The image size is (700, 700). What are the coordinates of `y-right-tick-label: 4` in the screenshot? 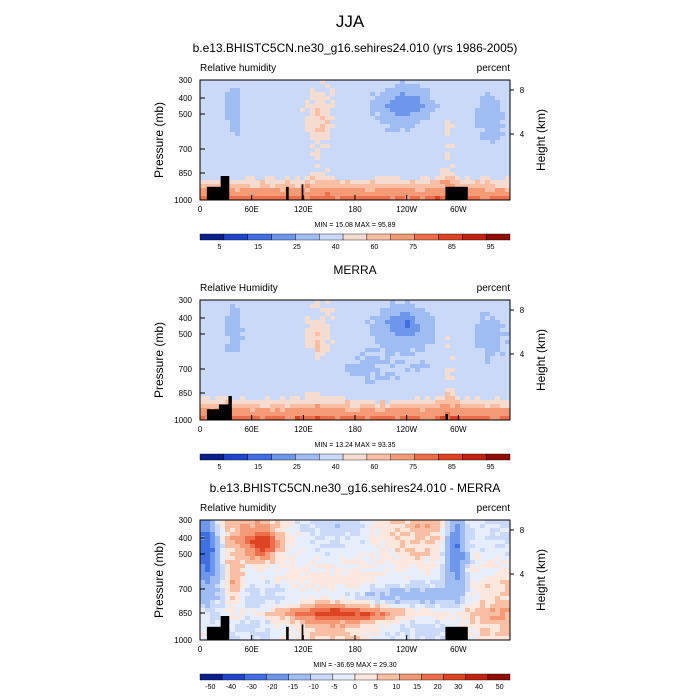 It's located at (522, 134).